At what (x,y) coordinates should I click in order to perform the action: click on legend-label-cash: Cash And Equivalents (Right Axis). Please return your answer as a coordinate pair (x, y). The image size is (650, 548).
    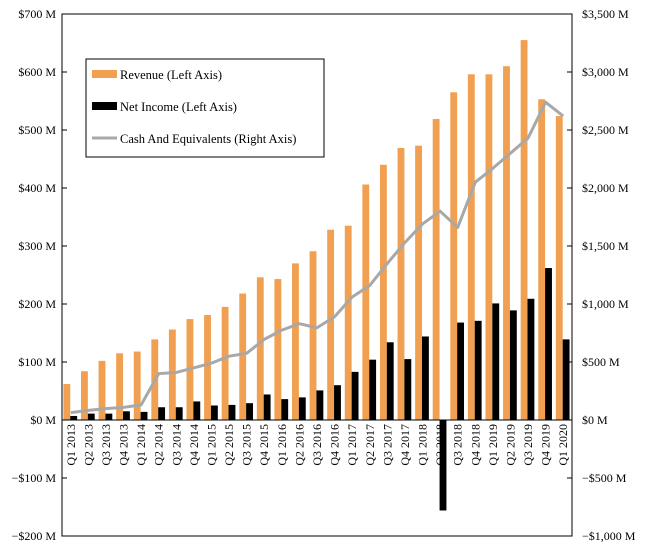
    Looking at the image, I should click on (208, 139).